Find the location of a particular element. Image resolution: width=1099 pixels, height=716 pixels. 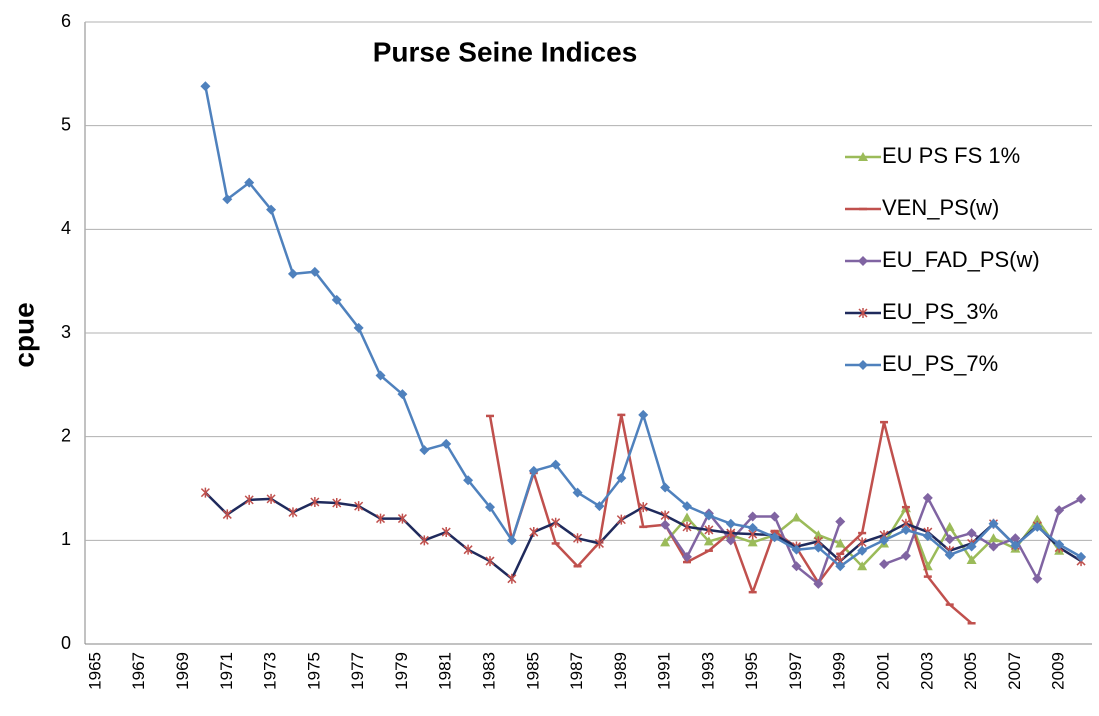

y-tick-label: 1 is located at coordinates (66, 539).